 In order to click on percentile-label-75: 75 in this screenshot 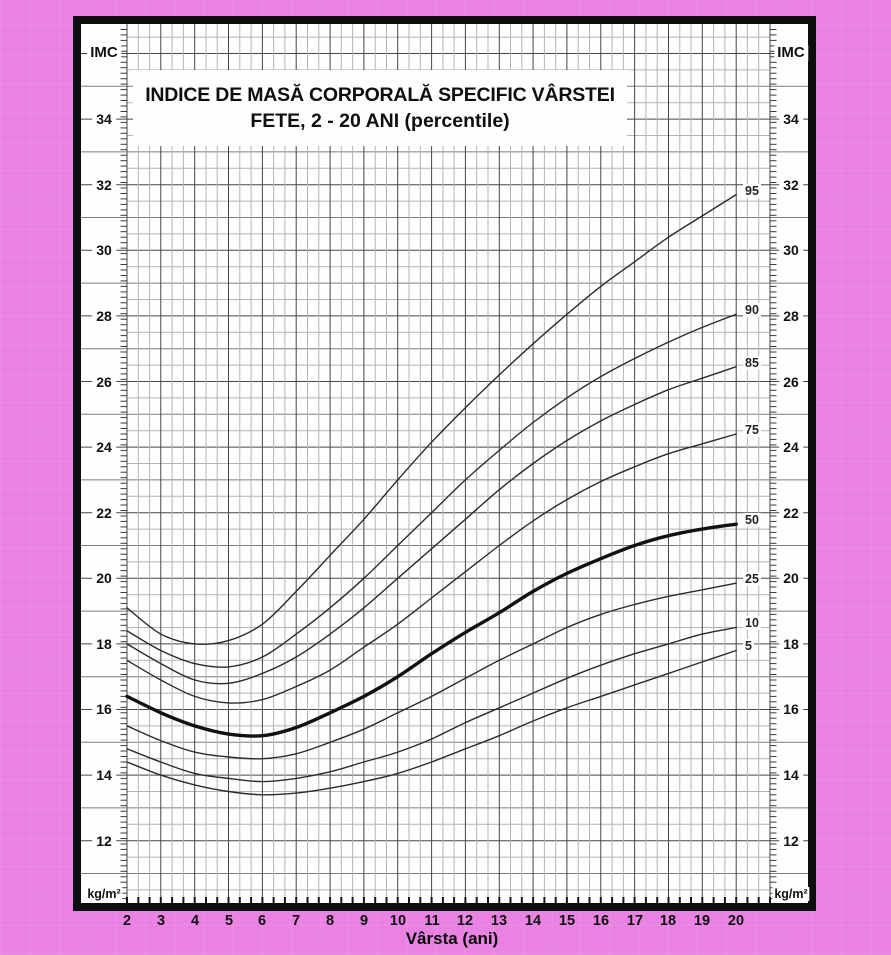, I will do `click(752, 430)`.